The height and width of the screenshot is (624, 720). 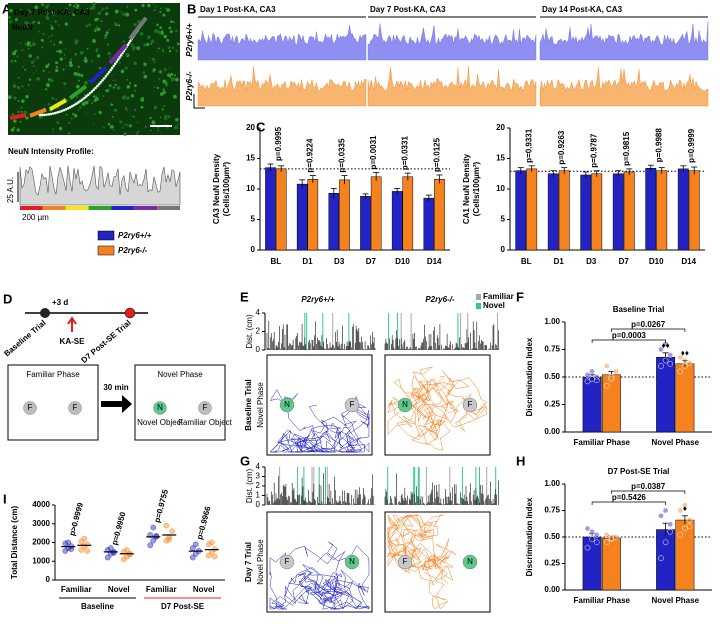 I want to click on profile-segment, so click(x=38, y=112).